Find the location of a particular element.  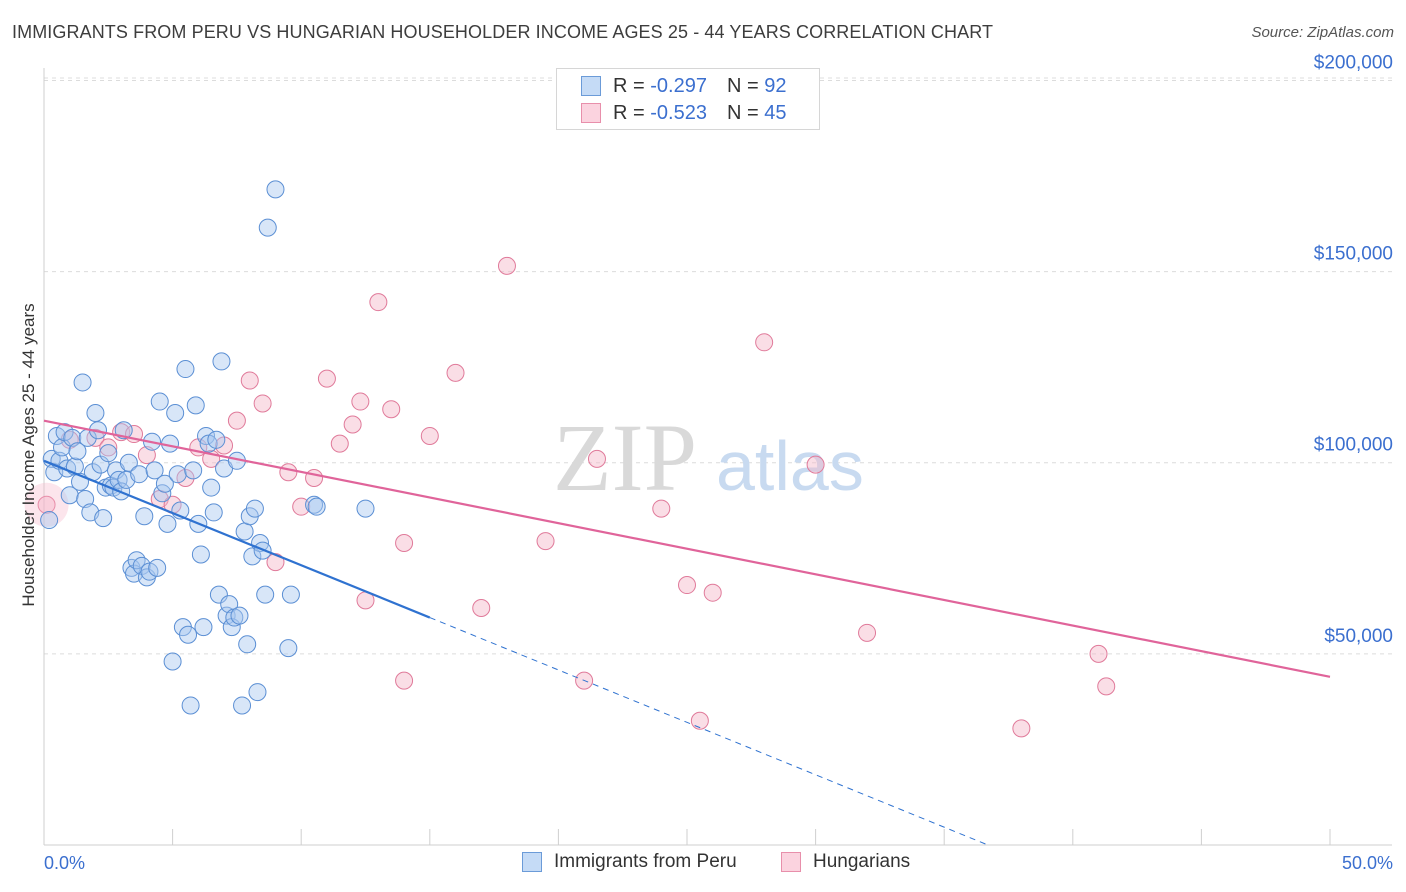

legend-n-value: 45 is located at coordinates (775, 112).